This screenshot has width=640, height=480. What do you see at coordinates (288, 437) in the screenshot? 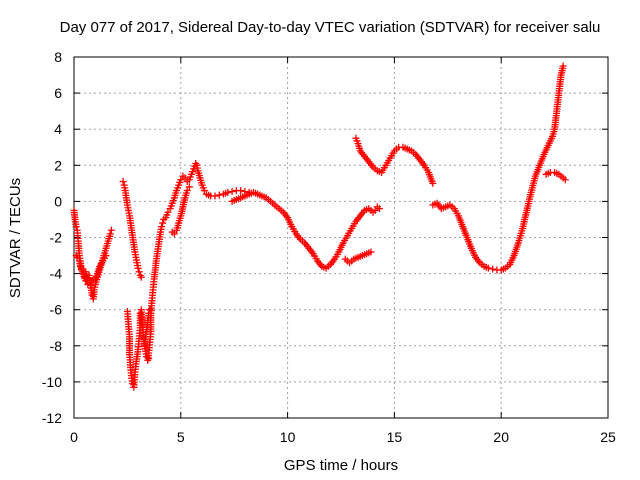
I see `x-tick-label: 10` at bounding box center [288, 437].